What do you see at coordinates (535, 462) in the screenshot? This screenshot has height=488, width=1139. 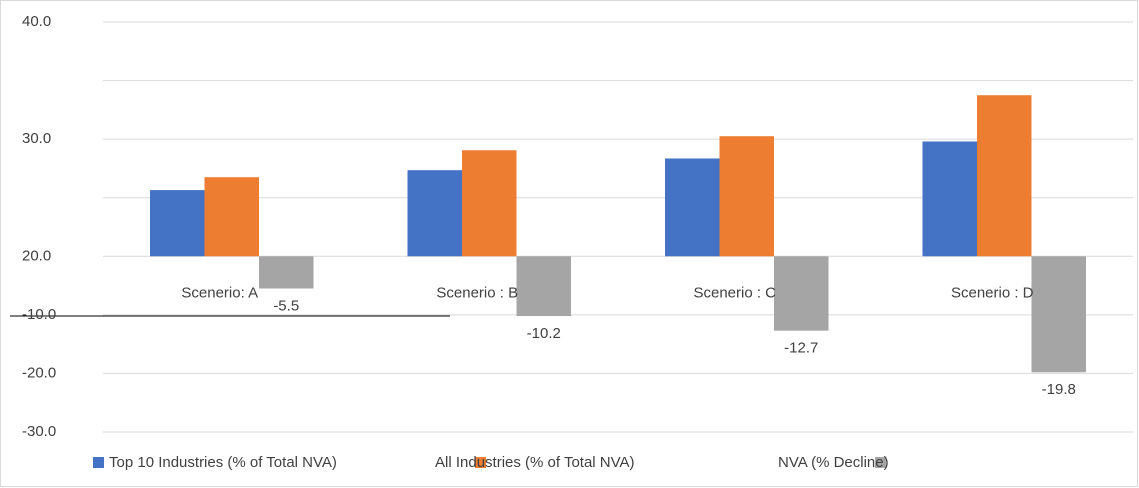 I see `legend-label: All Industries (% of Total NVA)` at bounding box center [535, 462].